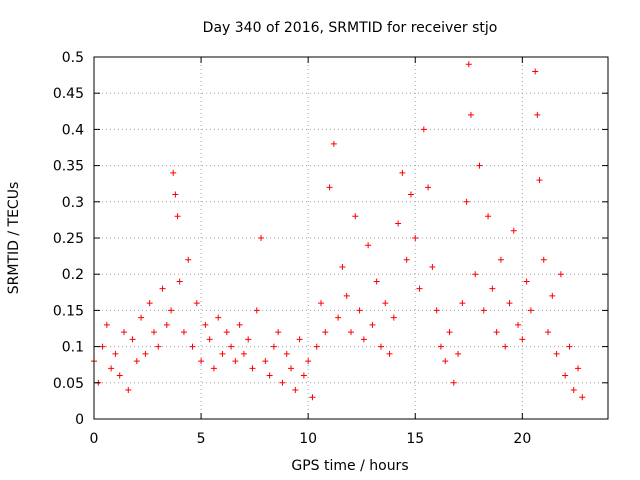 The height and width of the screenshot is (480, 640). Describe the element at coordinates (68, 167) in the screenshot. I see `y-tick-label: 0.35` at that location.